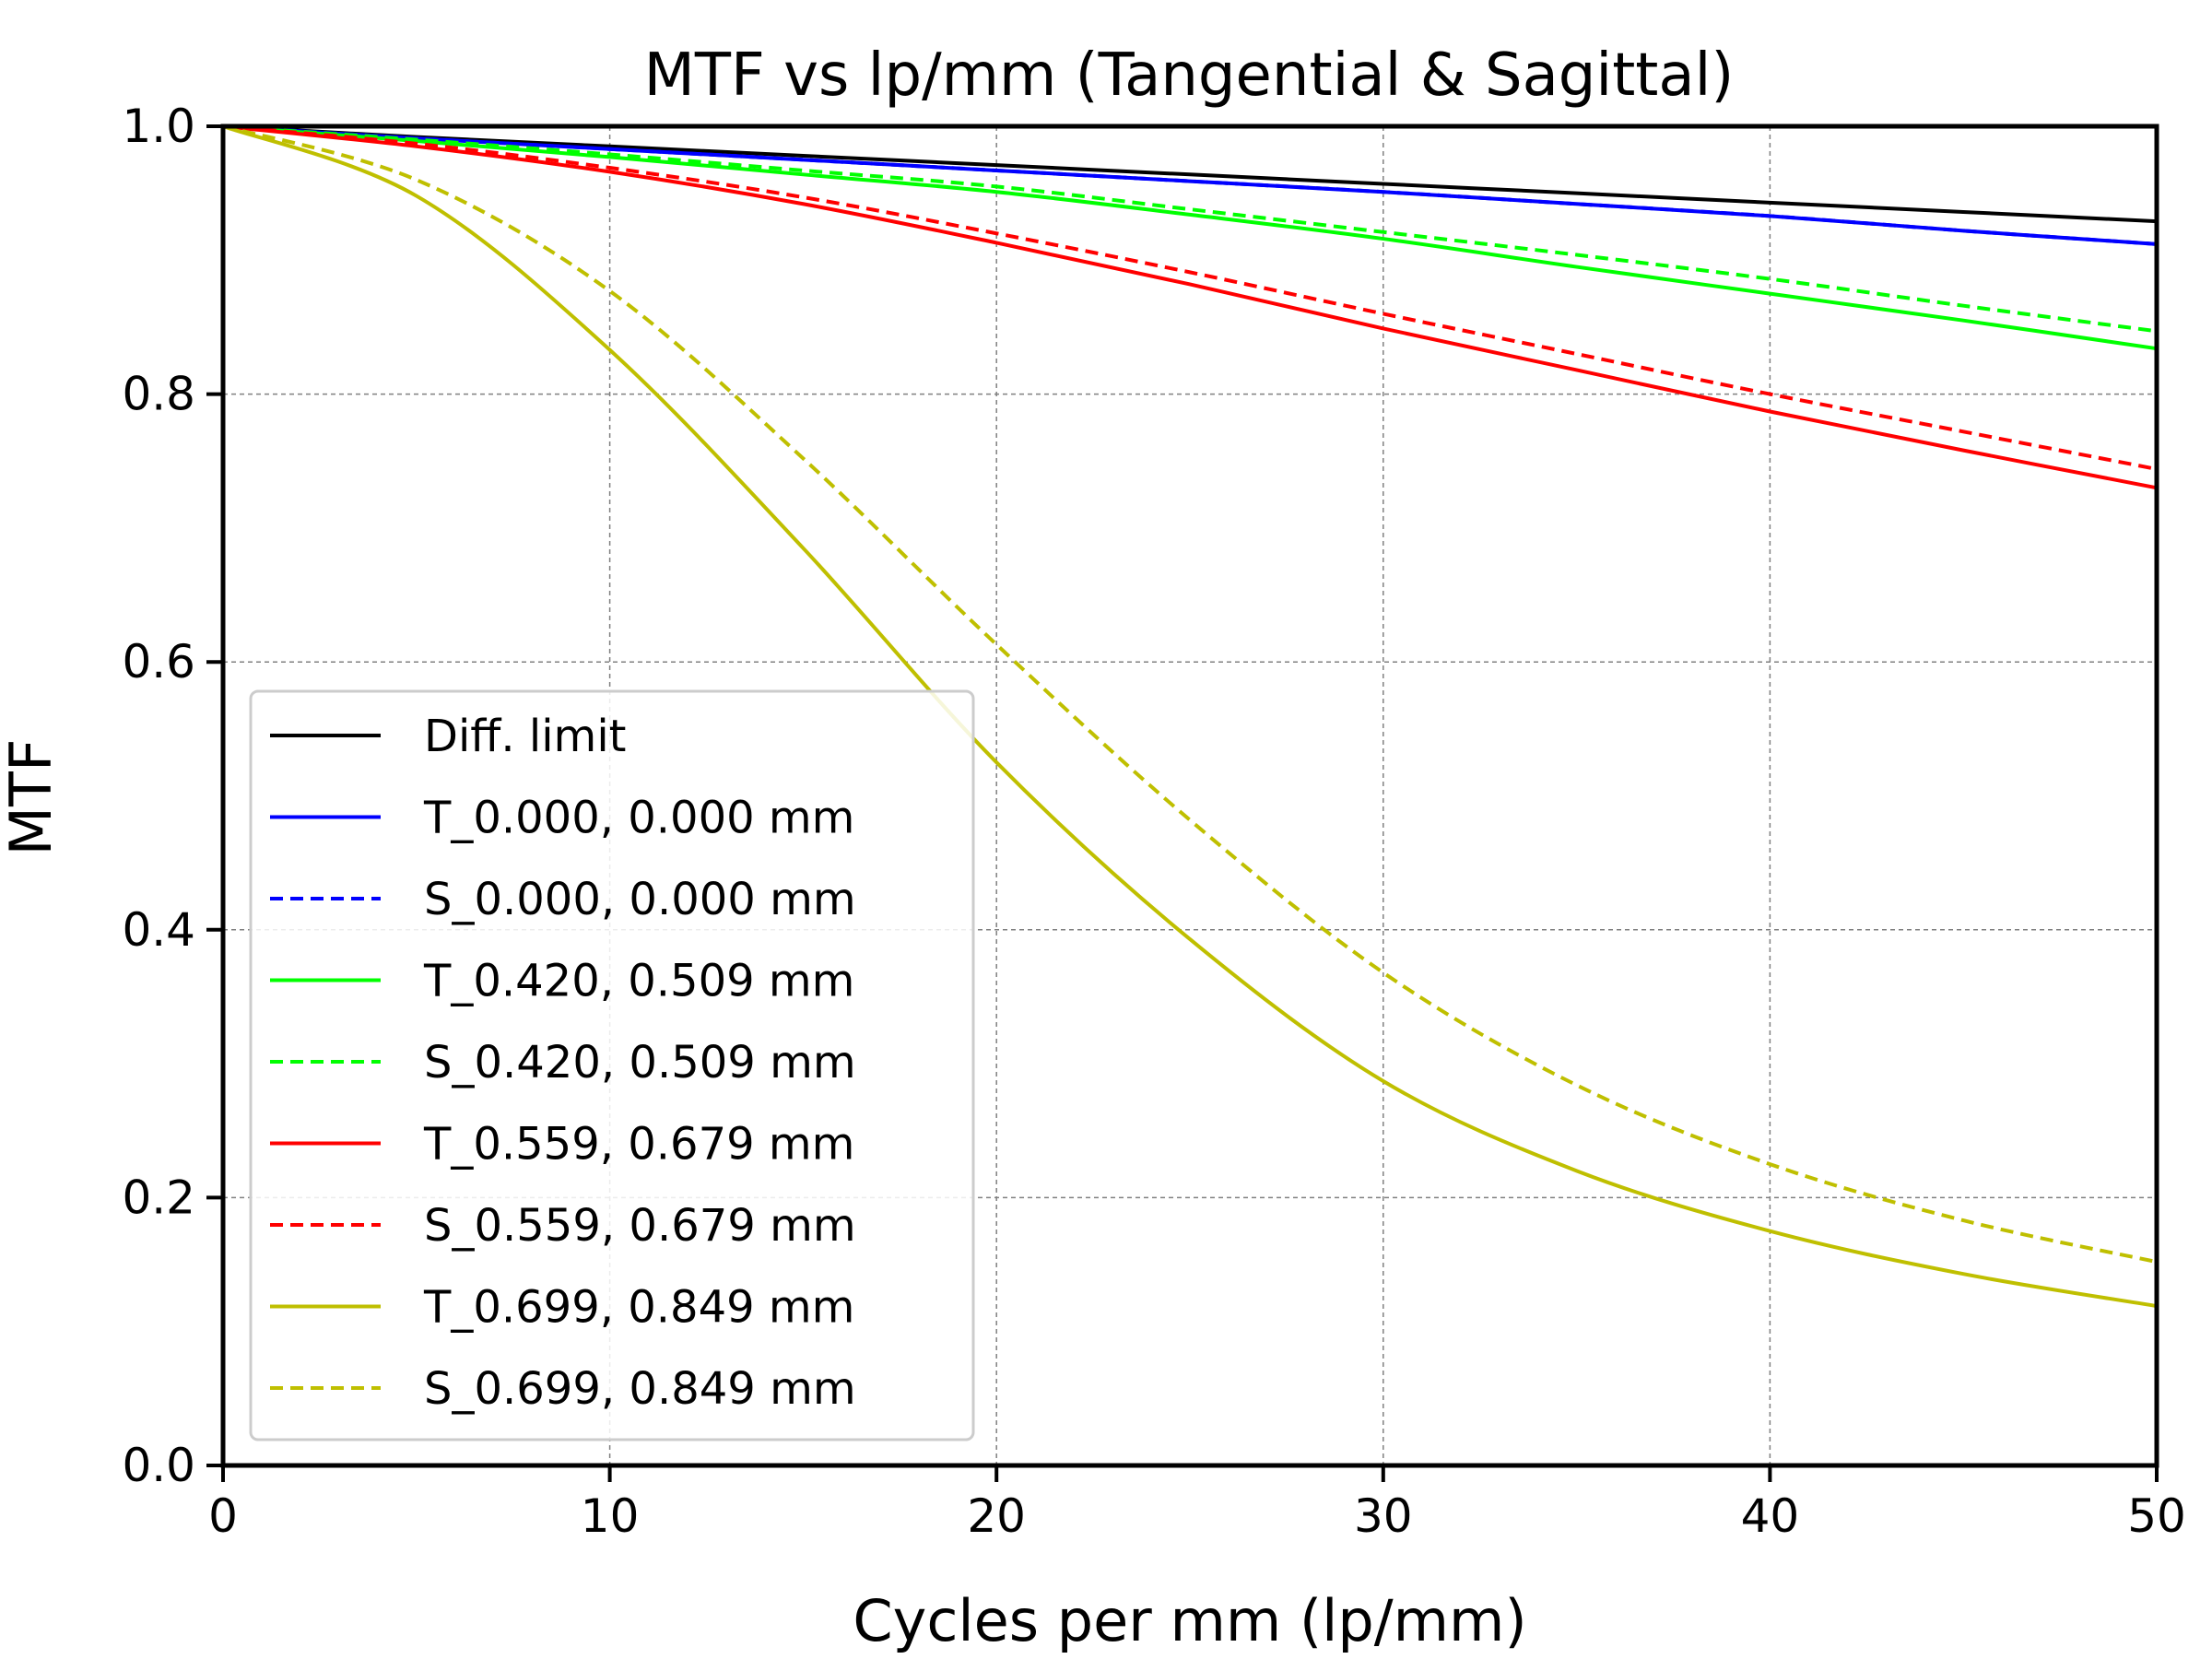 This screenshot has width=2212, height=1659. I want to click on y-tick-label: 0.6, so click(158, 661).